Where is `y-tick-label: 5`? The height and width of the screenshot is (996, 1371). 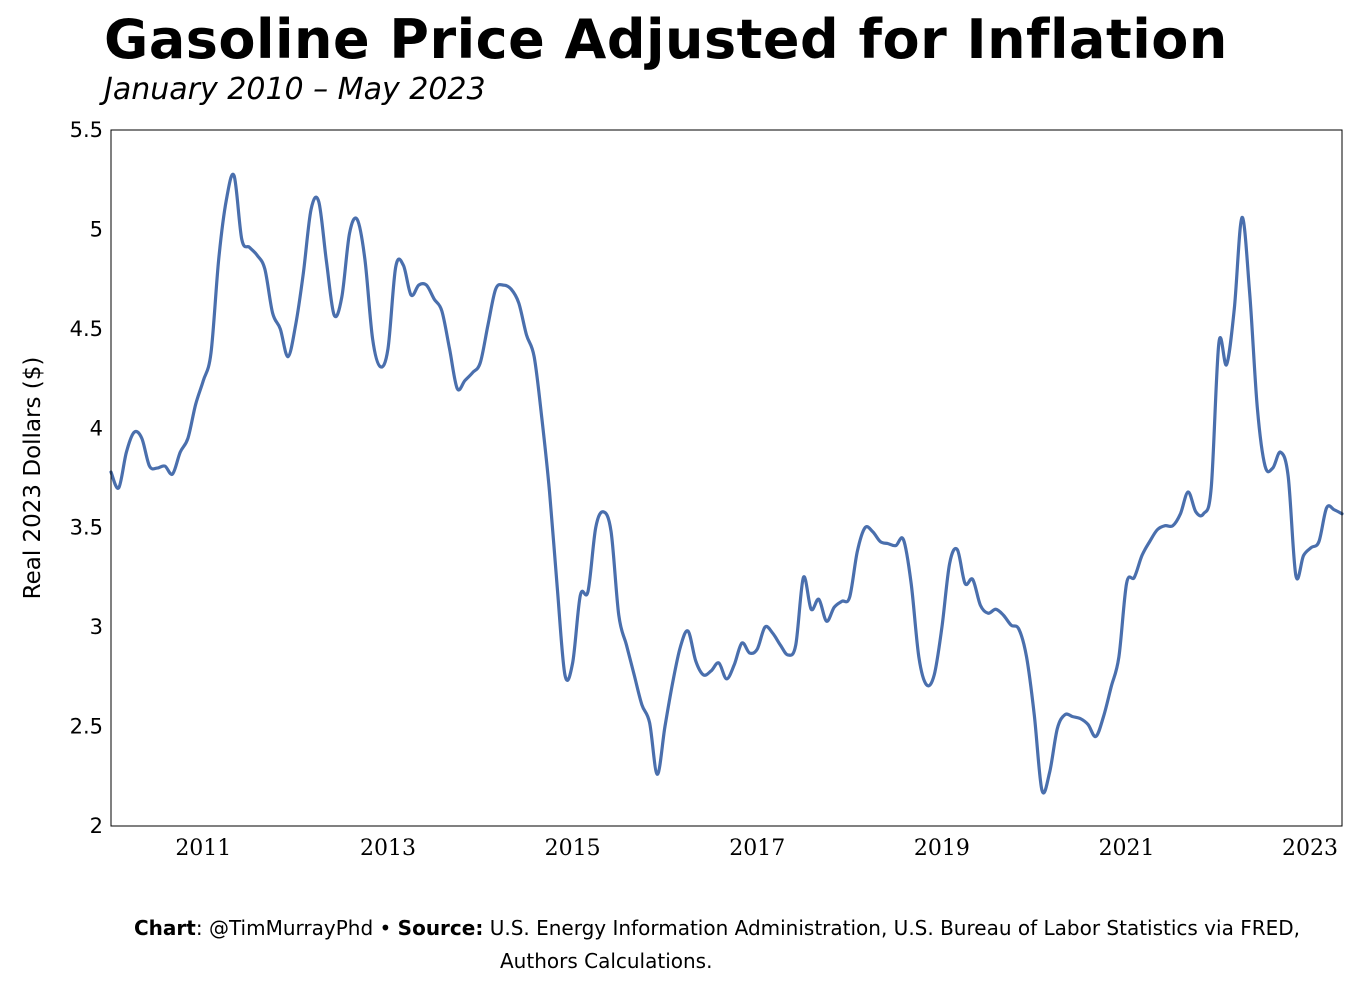
y-tick-label: 5 is located at coordinates (96, 229).